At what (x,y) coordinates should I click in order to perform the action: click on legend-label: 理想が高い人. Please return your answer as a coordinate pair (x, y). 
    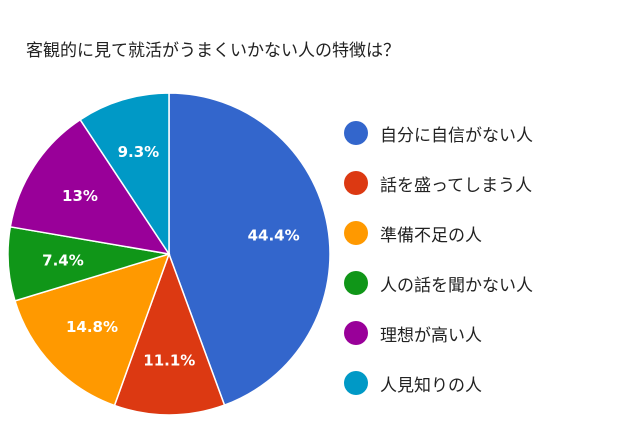
    Looking at the image, I should click on (431, 335).